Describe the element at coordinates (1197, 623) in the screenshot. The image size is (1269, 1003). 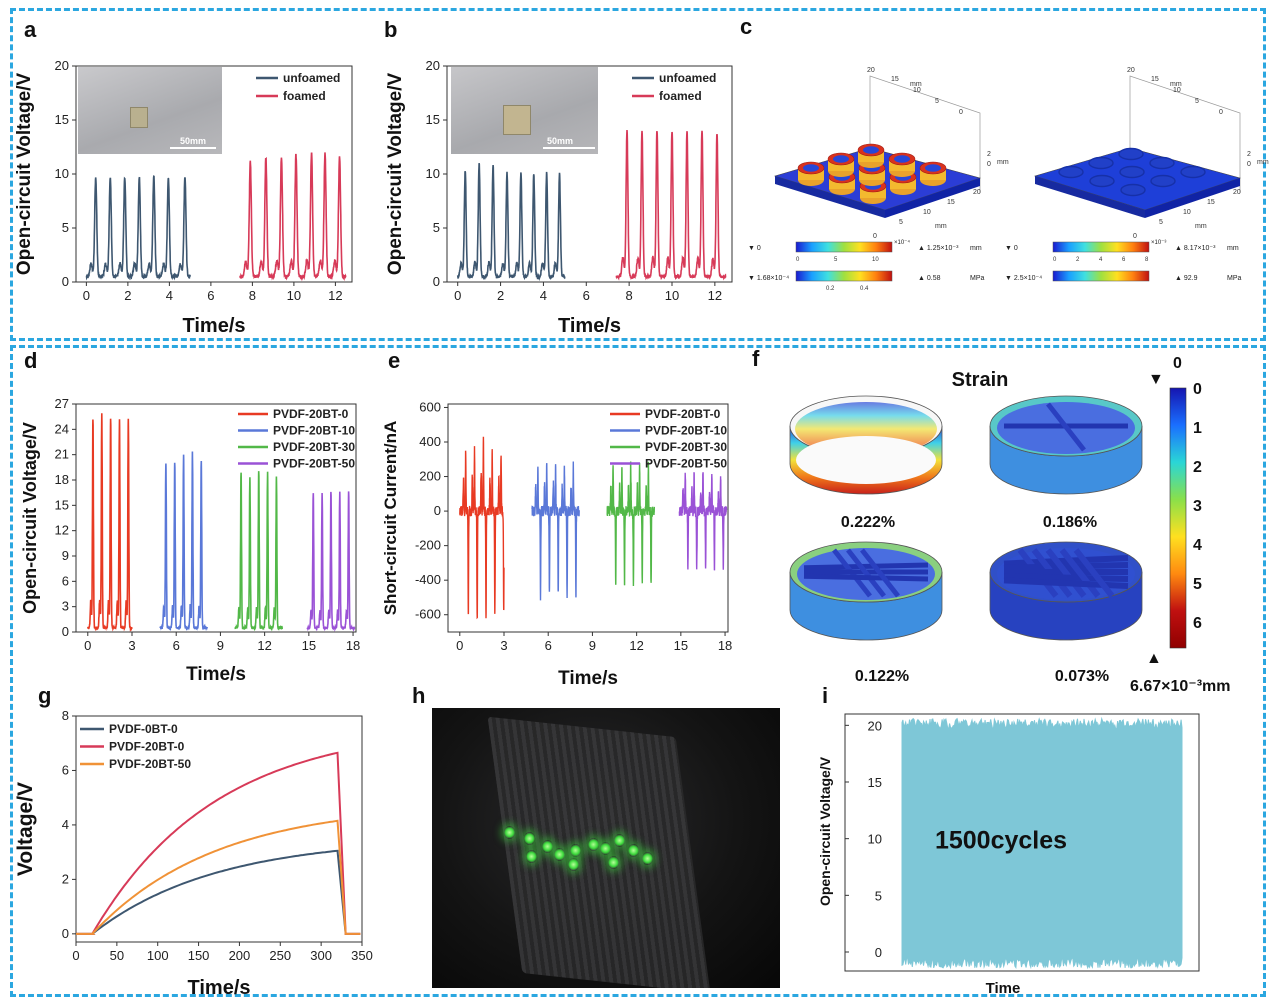
I see `strain-scale-tick: 6` at that location.